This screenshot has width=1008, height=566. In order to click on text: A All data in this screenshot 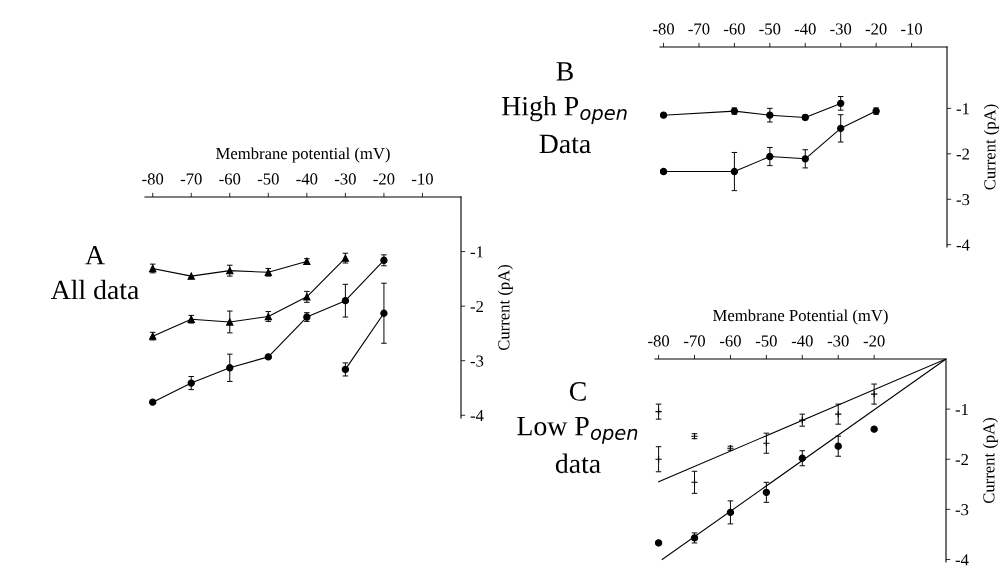, I will do `click(94, 272)`.